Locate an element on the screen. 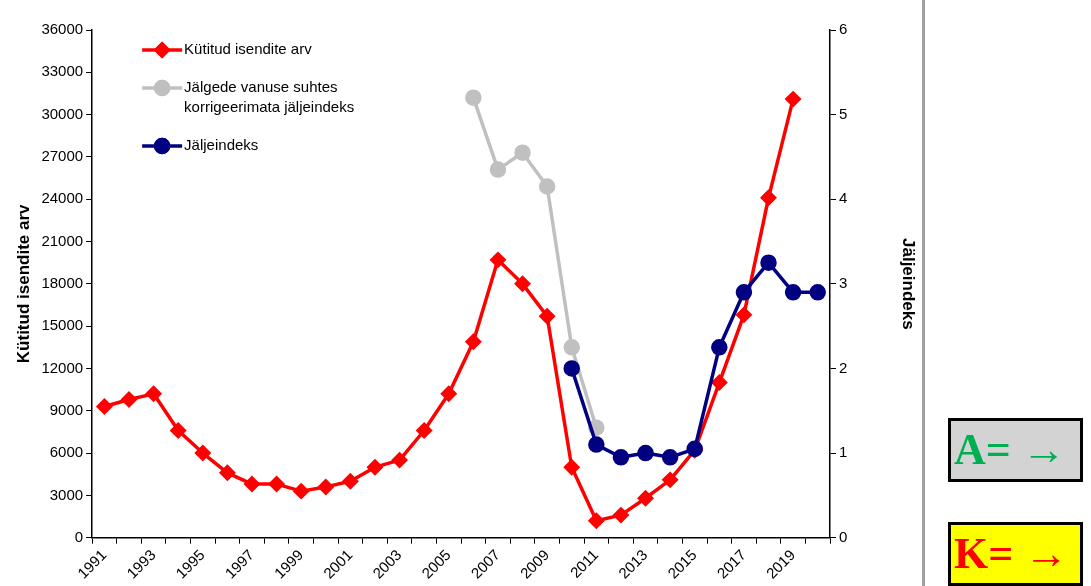  y2-tick-label: 4 is located at coordinates (843, 198).